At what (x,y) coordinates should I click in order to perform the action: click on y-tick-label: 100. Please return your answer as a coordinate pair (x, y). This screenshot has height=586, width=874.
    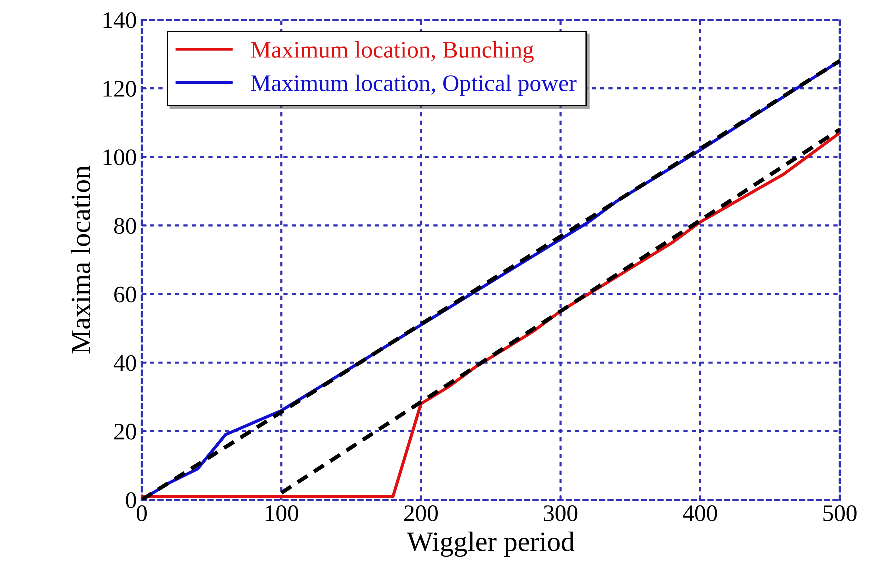
    Looking at the image, I should click on (120, 158).